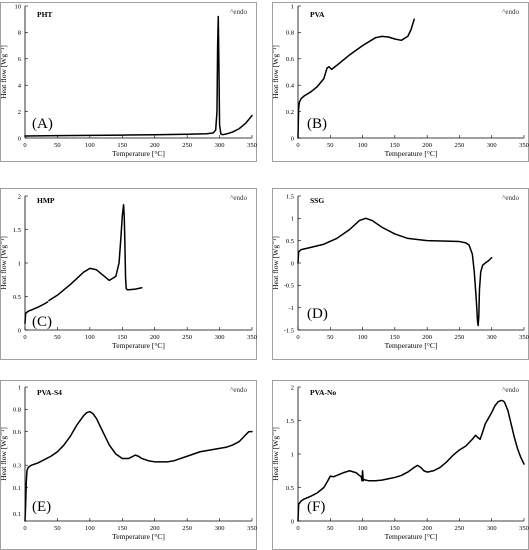 The width and height of the screenshot is (529, 550). I want to click on y-tick-label: 4, so click(20, 86).